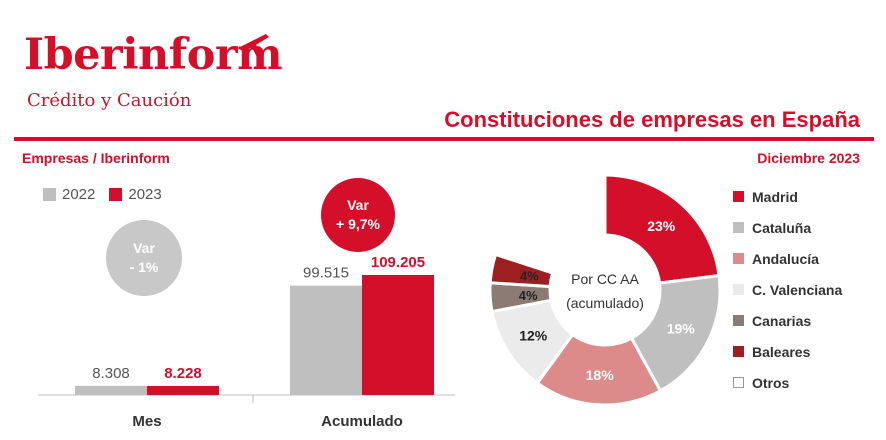 The image size is (886, 440). What do you see at coordinates (253, 46) in the screenshot?
I see `plane-logo-icon` at bounding box center [253, 46].